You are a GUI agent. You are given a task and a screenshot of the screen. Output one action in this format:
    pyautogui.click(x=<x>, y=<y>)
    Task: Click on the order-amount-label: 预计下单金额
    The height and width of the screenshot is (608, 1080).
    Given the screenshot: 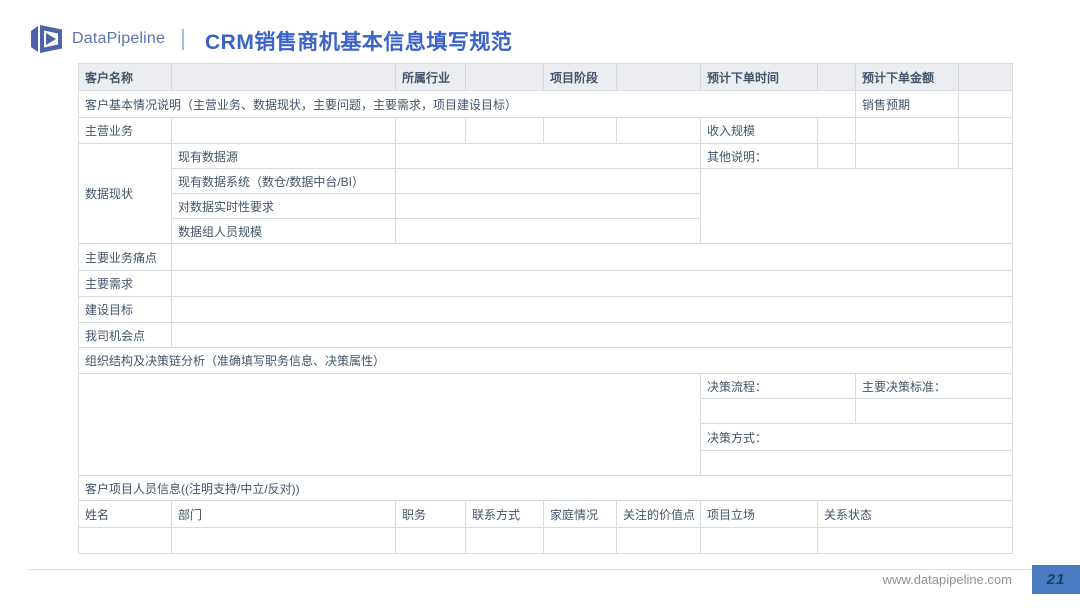 What is the action you would take?
    pyautogui.click(x=907, y=77)
    